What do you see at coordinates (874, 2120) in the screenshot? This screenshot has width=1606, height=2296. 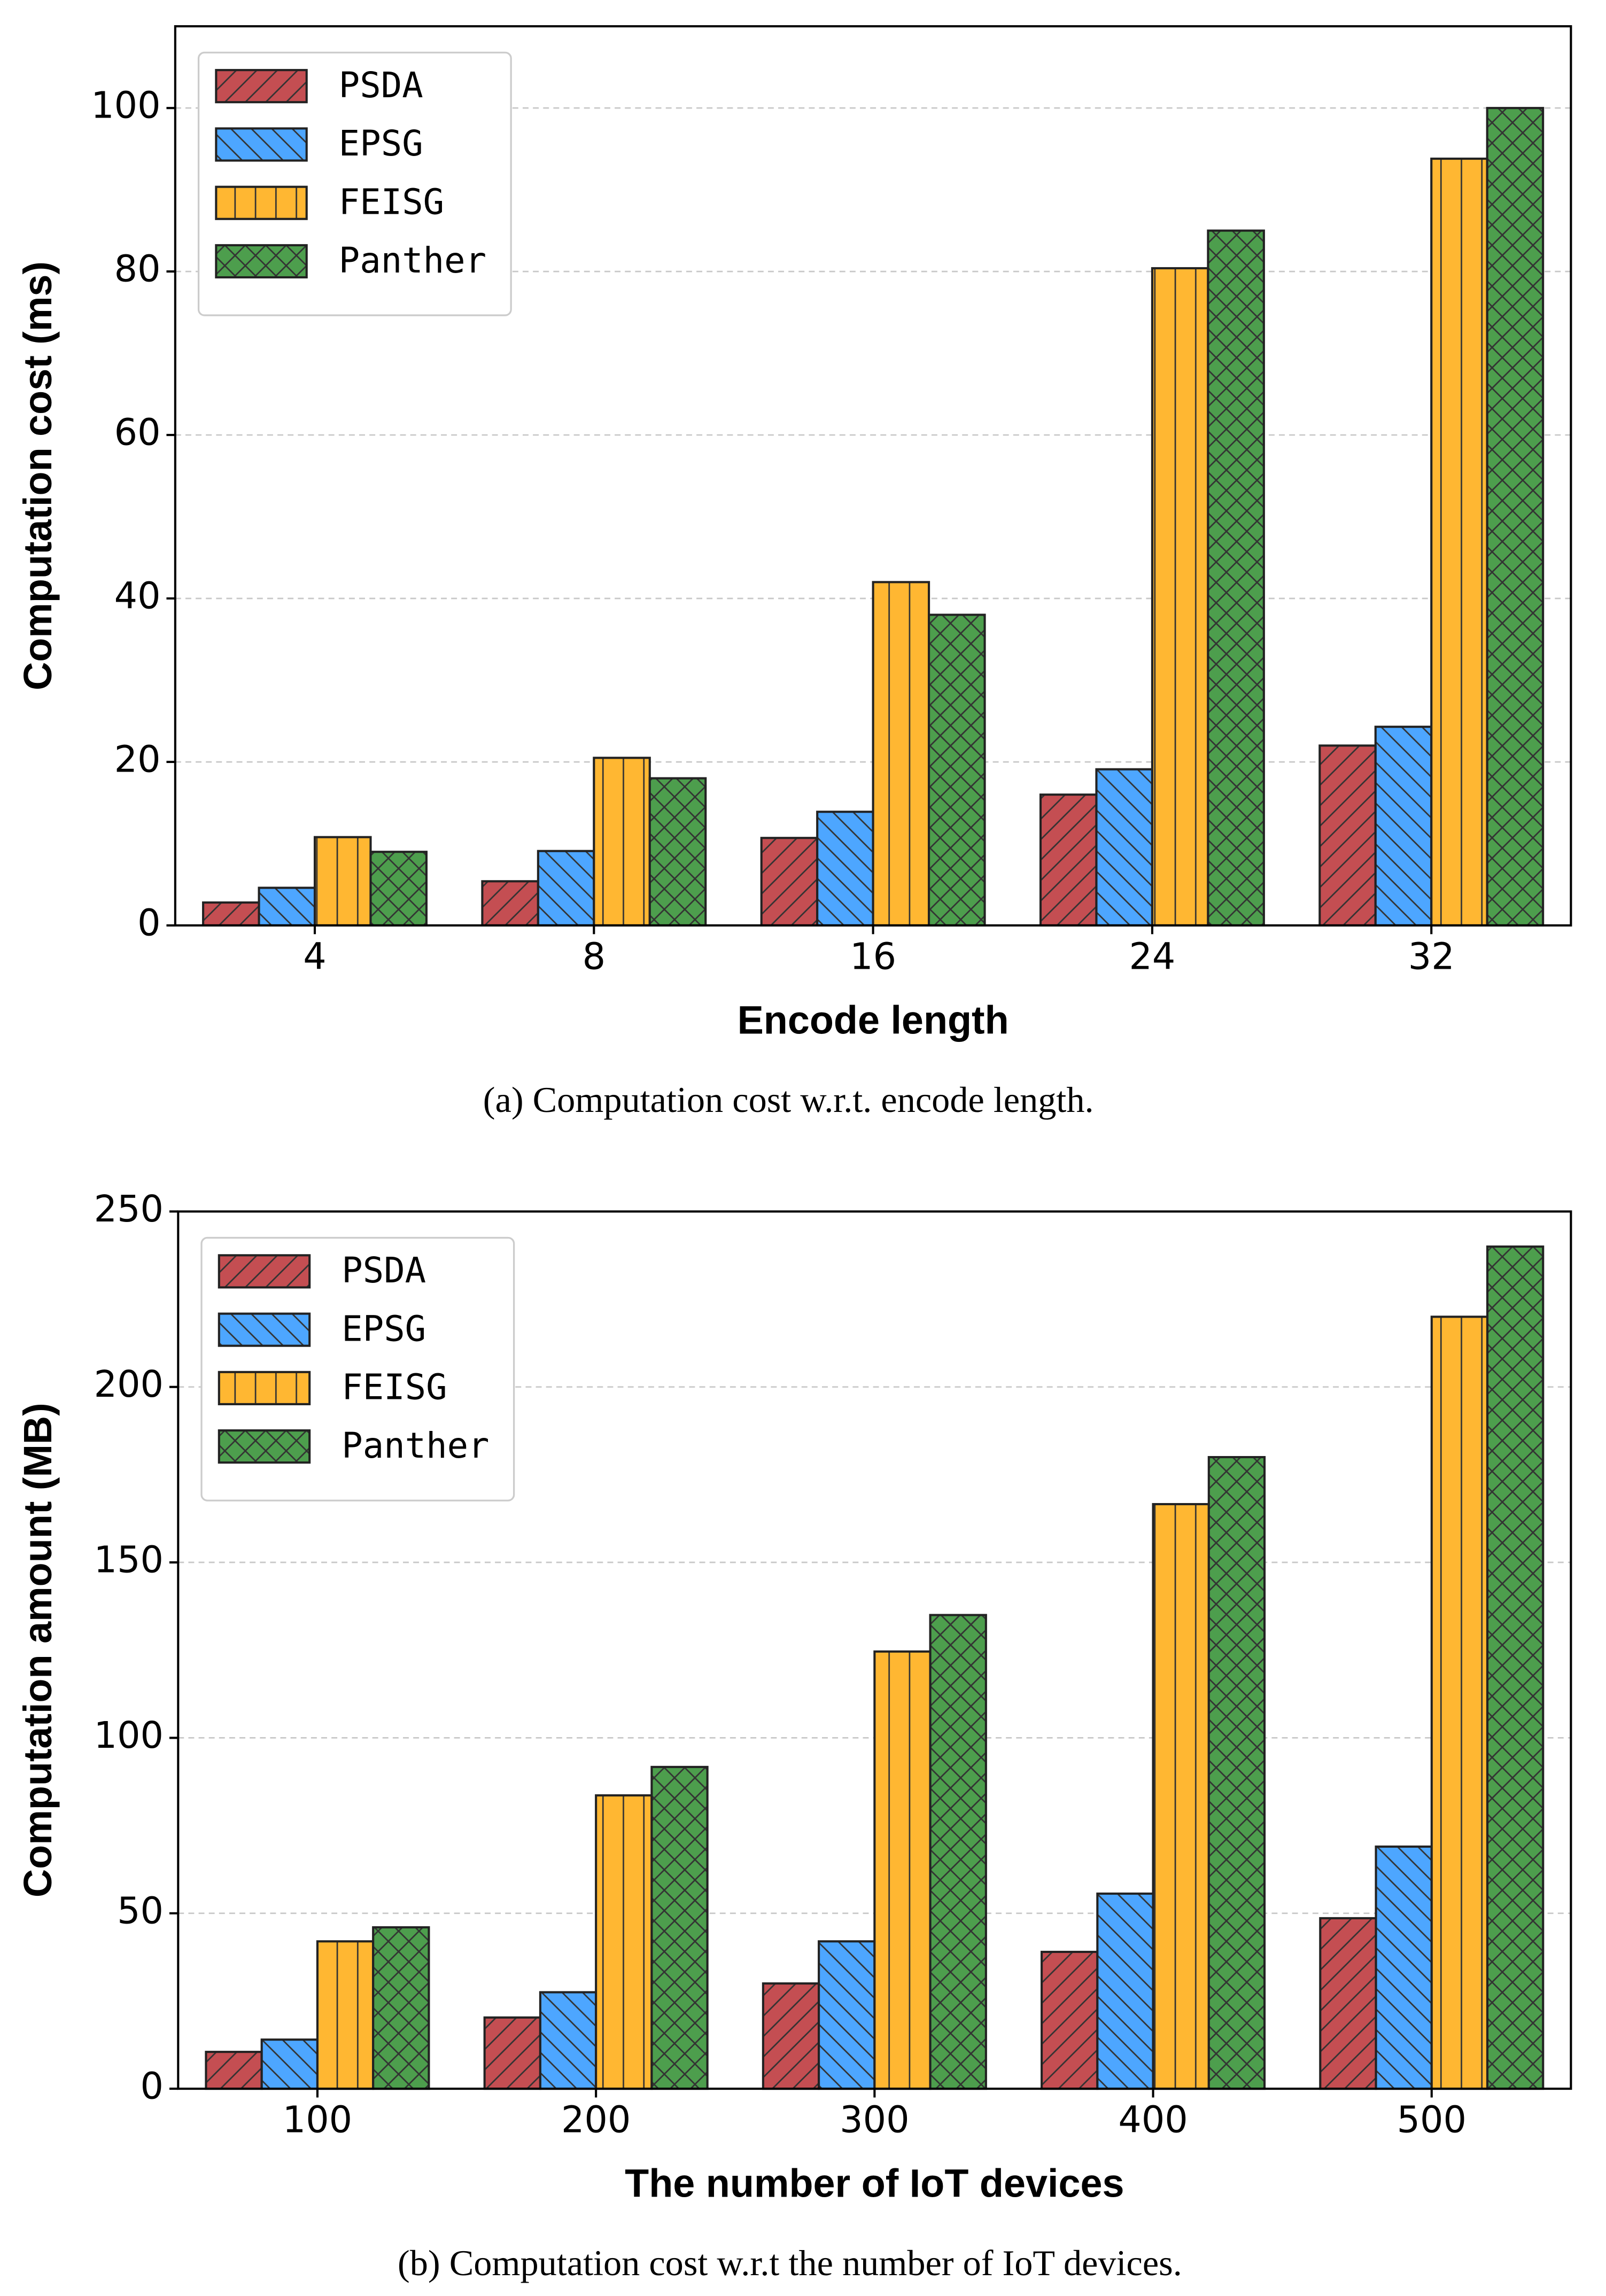 I see `x-tick-label: 300` at bounding box center [874, 2120].